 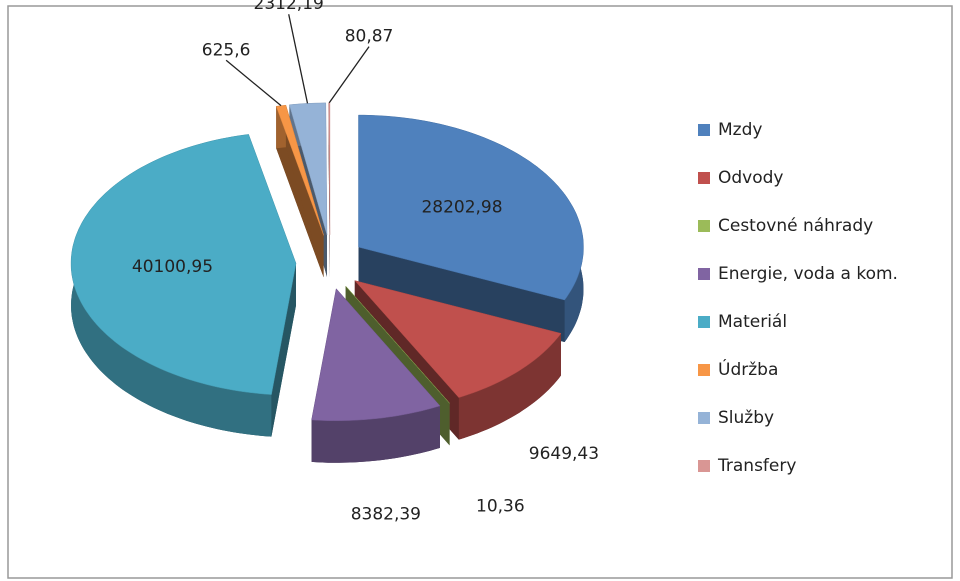 What do you see at coordinates (751, 178) in the screenshot?
I see `legend-label: Odvody` at bounding box center [751, 178].